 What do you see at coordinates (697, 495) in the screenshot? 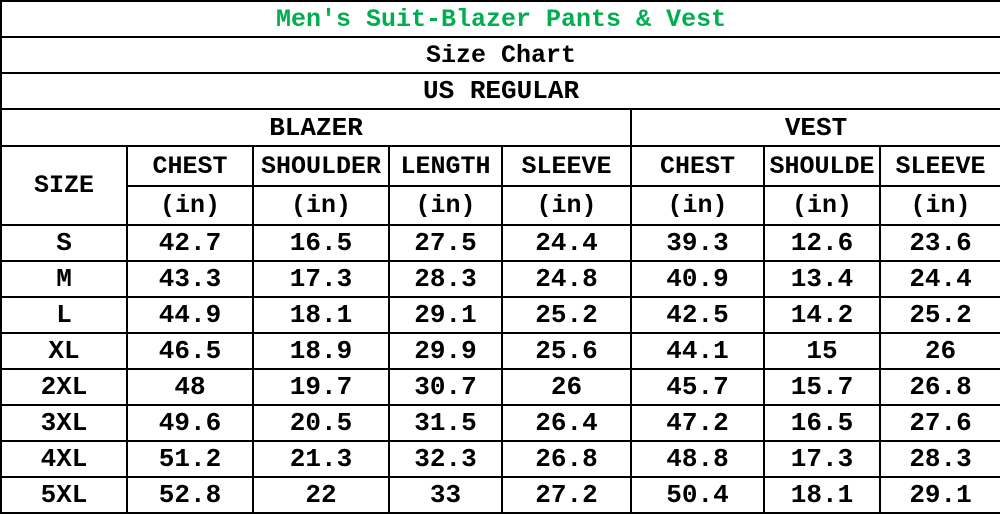
I see `value-cell: 50.4` at bounding box center [697, 495].